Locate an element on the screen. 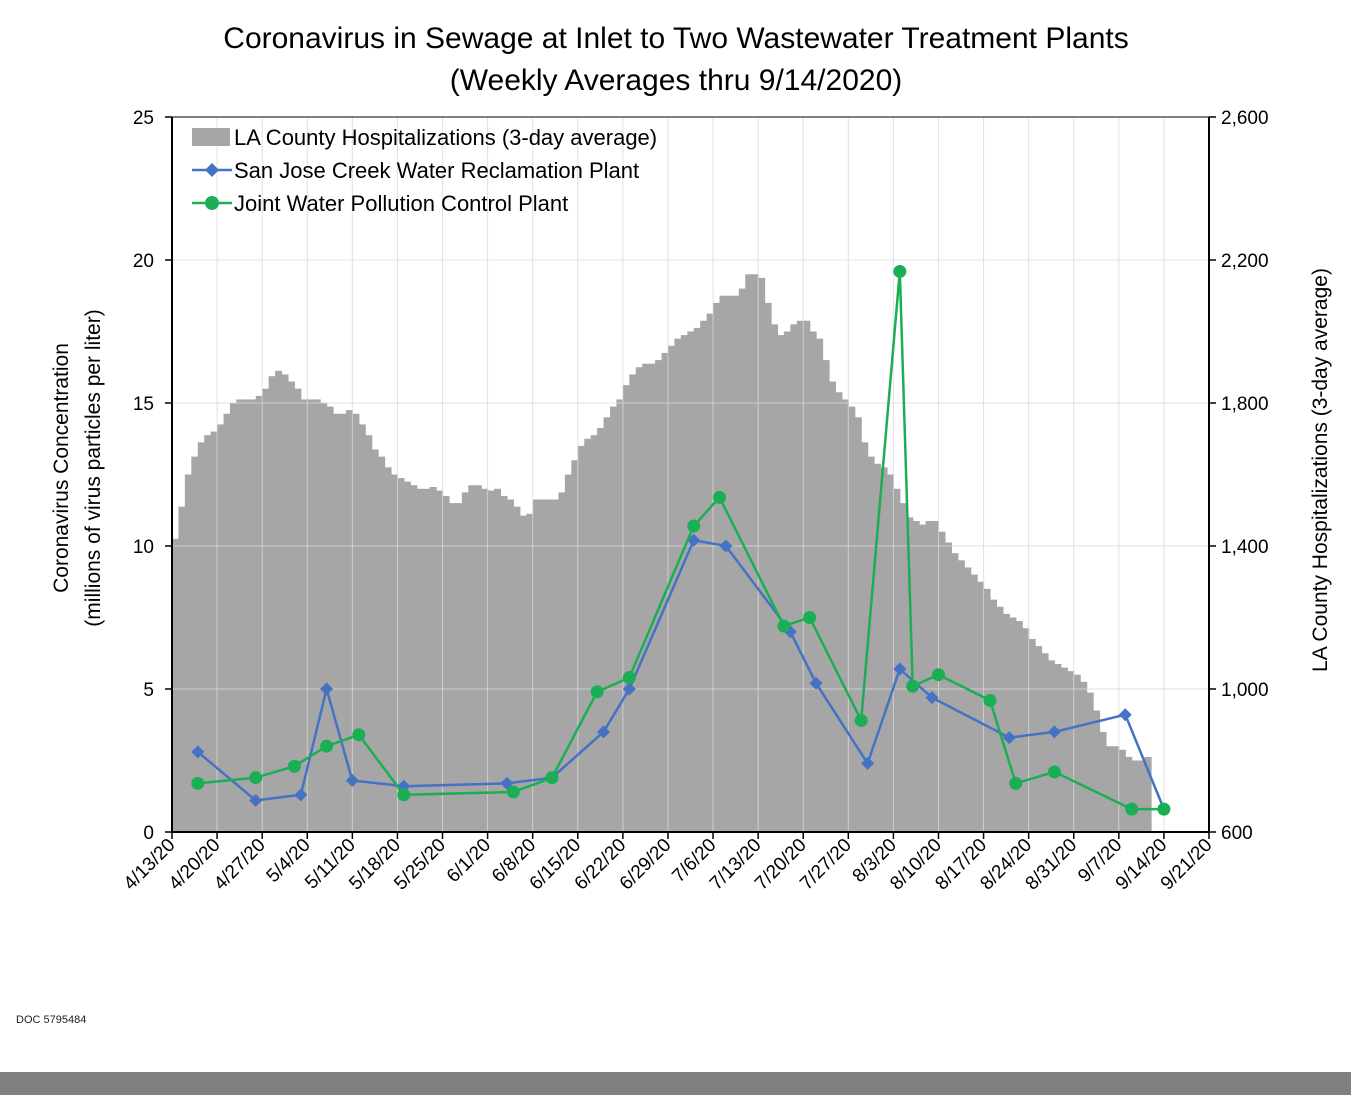 Image resolution: width=1351 pixels, height=1095 pixels. y2-tick-label: 2,600 is located at coordinates (1245, 118).